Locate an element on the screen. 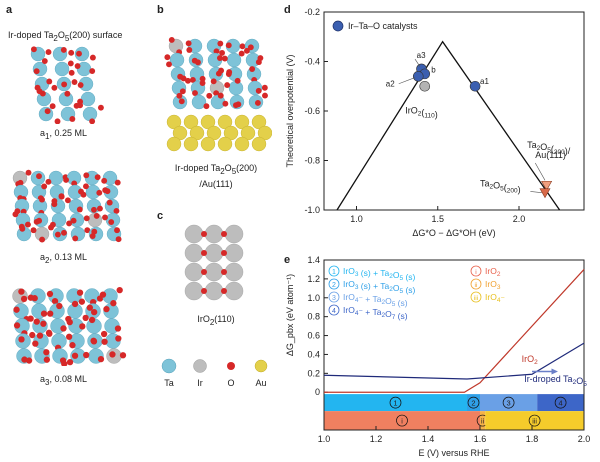 The height and width of the screenshot is (462, 600). legend-o-swatch is located at coordinates (231, 366).